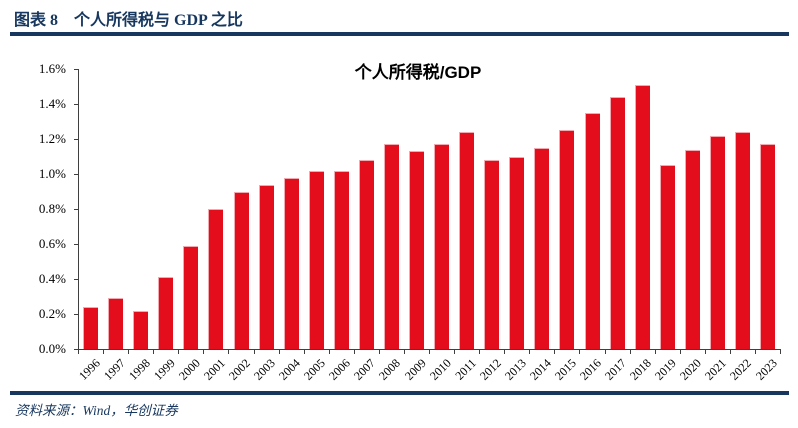 Image resolution: width=798 pixels, height=428 pixels. What do you see at coordinates (141, 329) in the screenshot?
I see `bar-1998` at bounding box center [141, 329].